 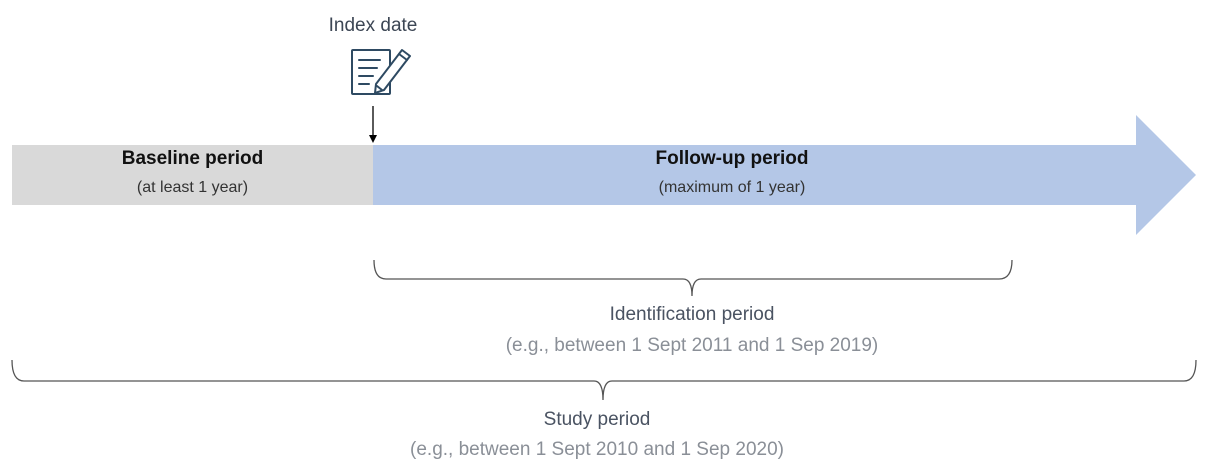 What do you see at coordinates (597, 419) in the screenshot?
I see `study-period-title: Study period` at bounding box center [597, 419].